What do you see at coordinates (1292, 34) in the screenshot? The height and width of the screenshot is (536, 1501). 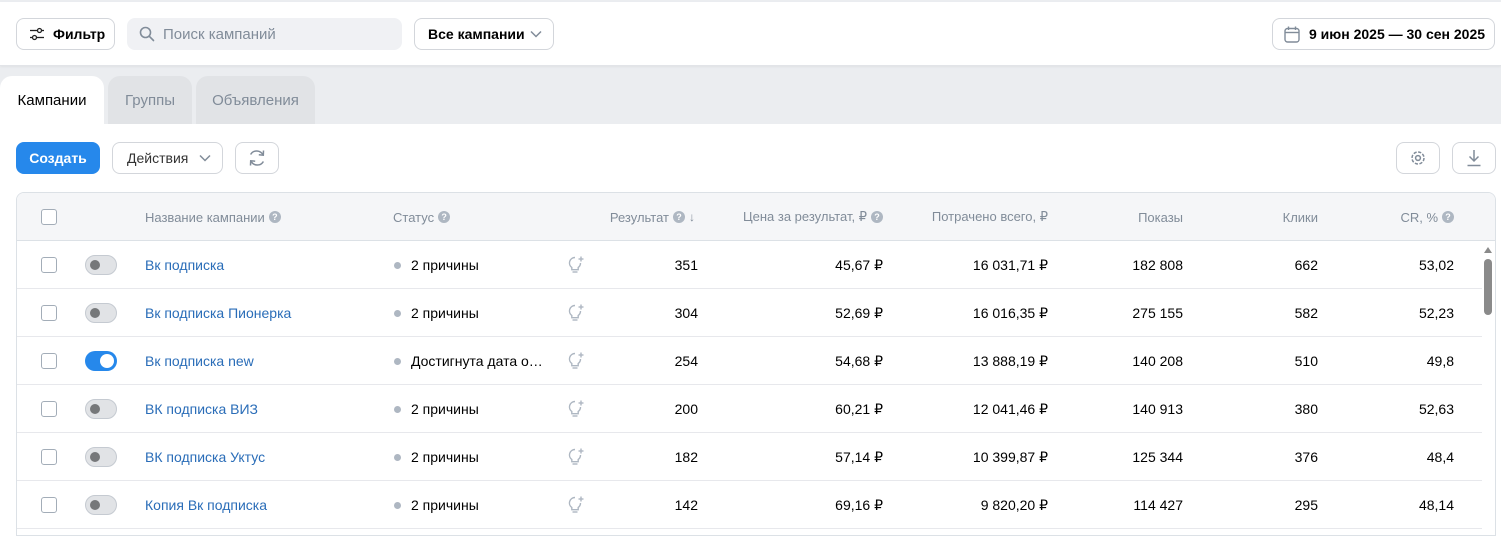 I see `calendar-icon` at bounding box center [1292, 34].